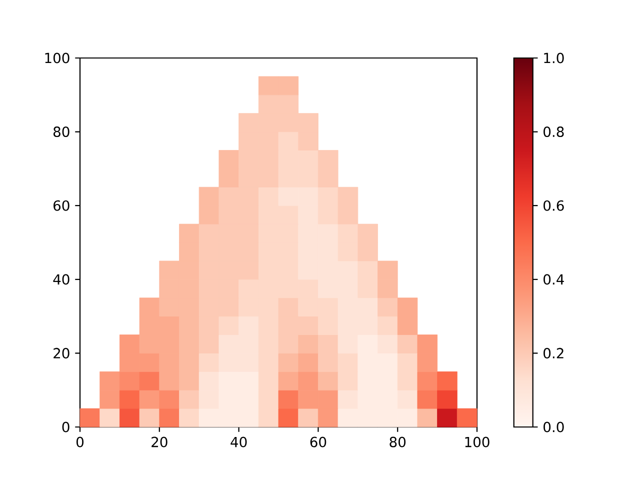  What do you see at coordinates (61, 132) in the screenshot?
I see `y-tick-label: 80` at bounding box center [61, 132].